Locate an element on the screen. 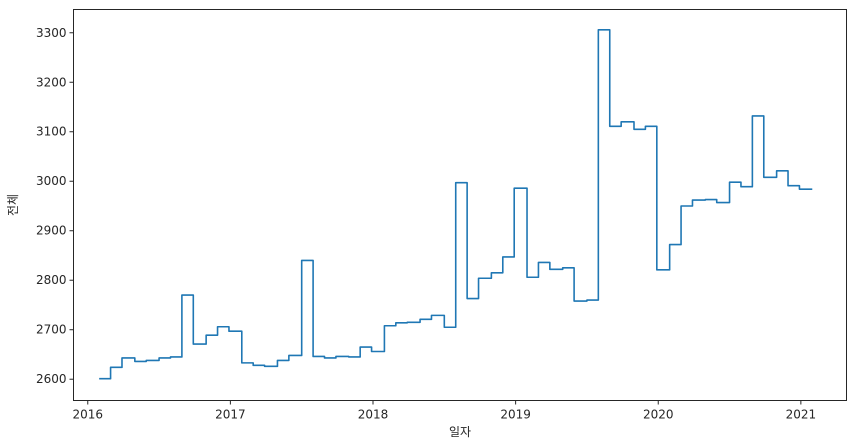  x-tick-label: 2018 is located at coordinates (373, 415).